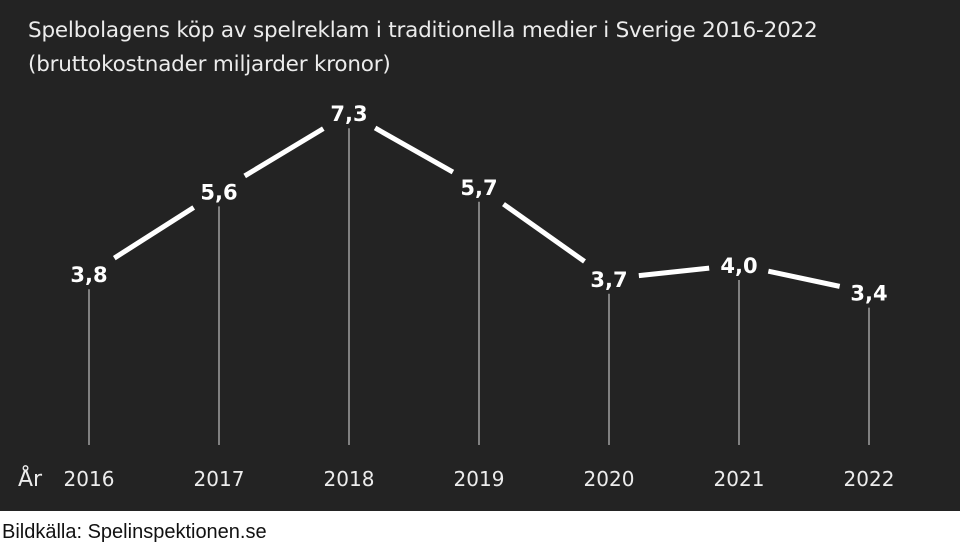 Image resolution: width=960 pixels, height=548 pixels. Describe the element at coordinates (738, 266) in the screenshot. I see `data-label: 4,0` at that location.